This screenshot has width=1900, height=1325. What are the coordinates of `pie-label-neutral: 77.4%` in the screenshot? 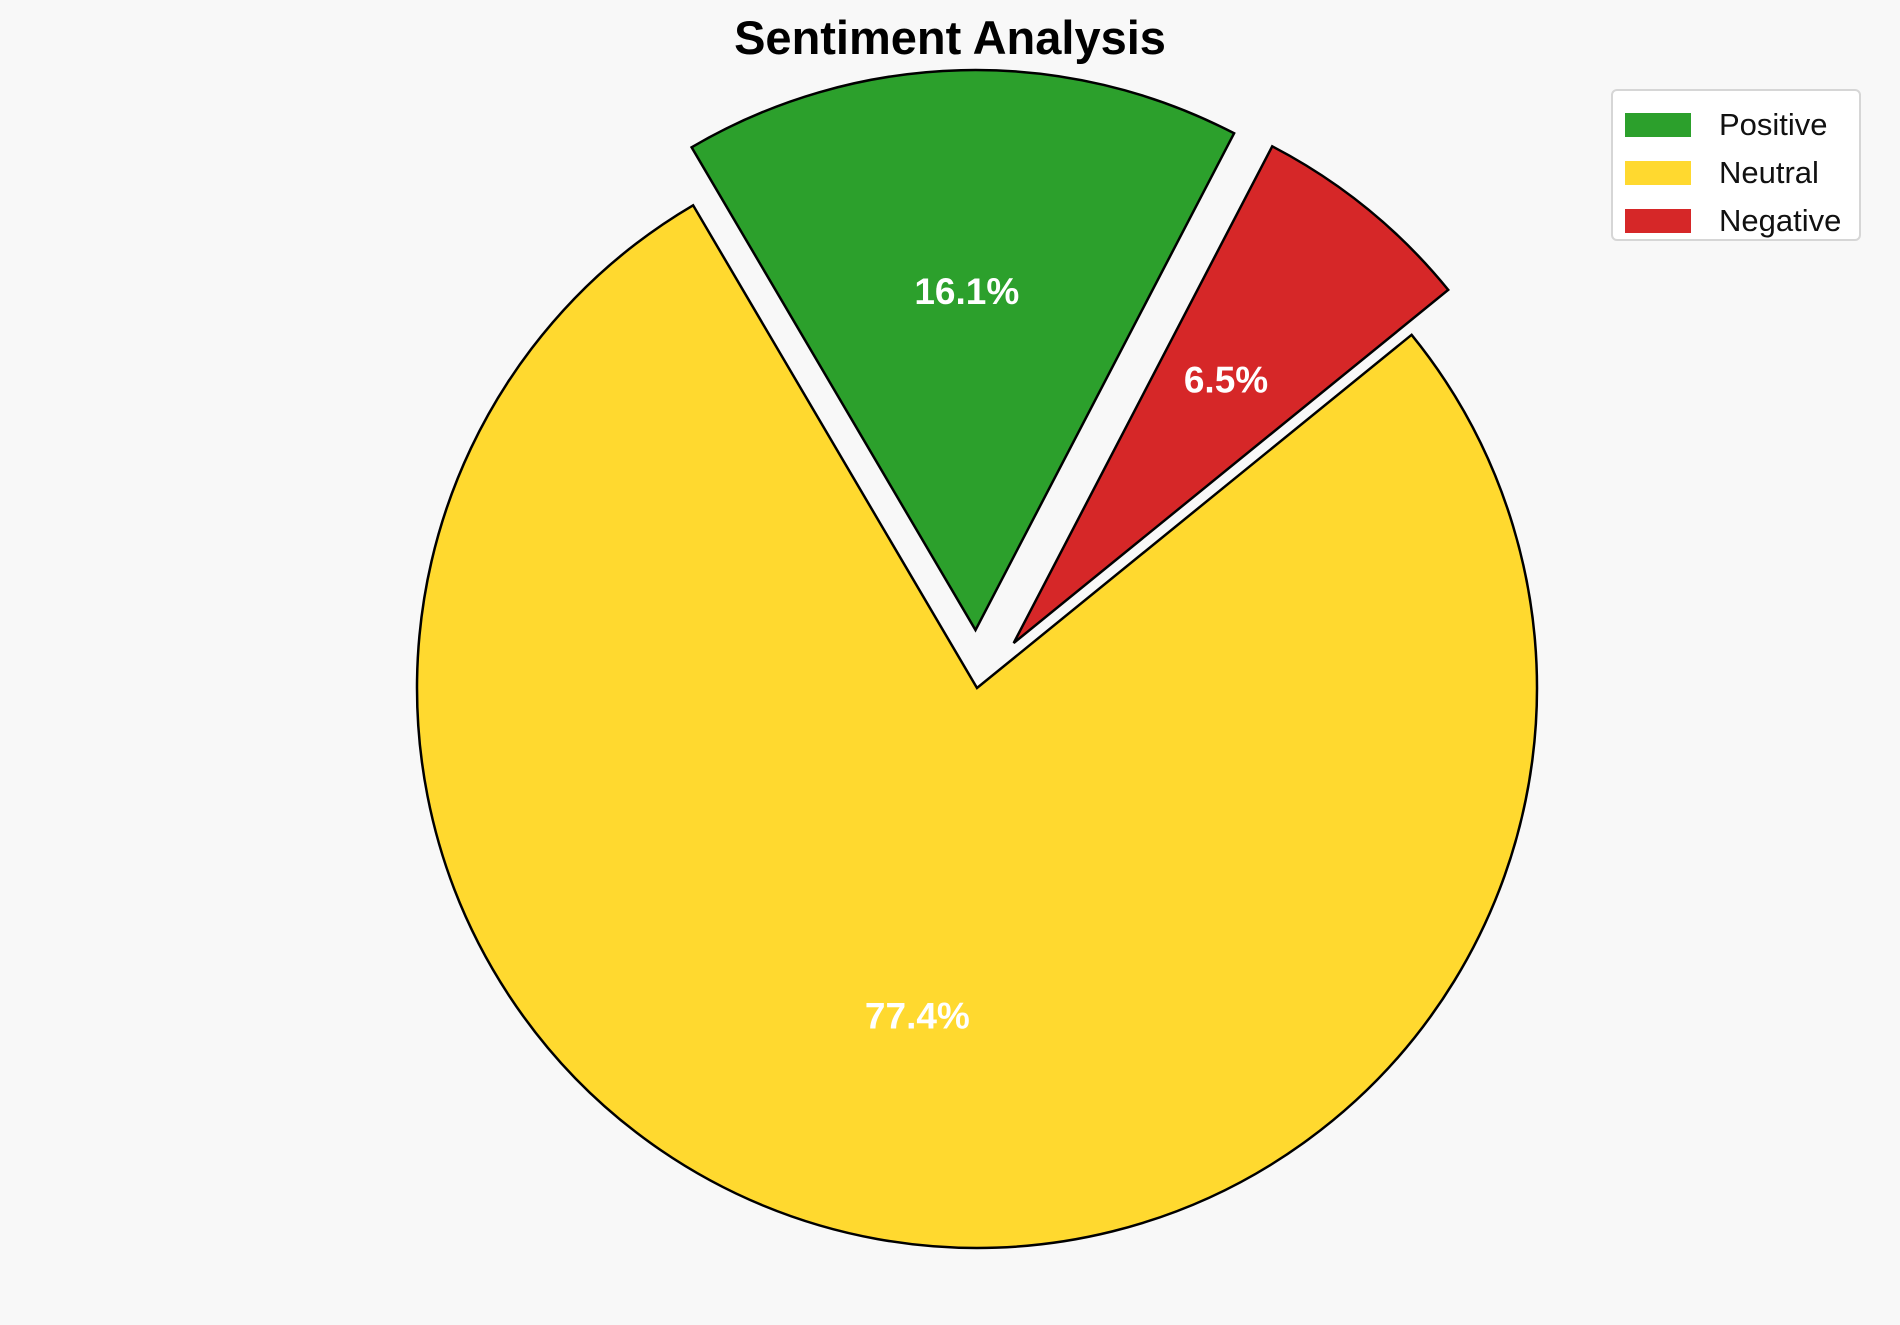 It's located at (917, 1015).